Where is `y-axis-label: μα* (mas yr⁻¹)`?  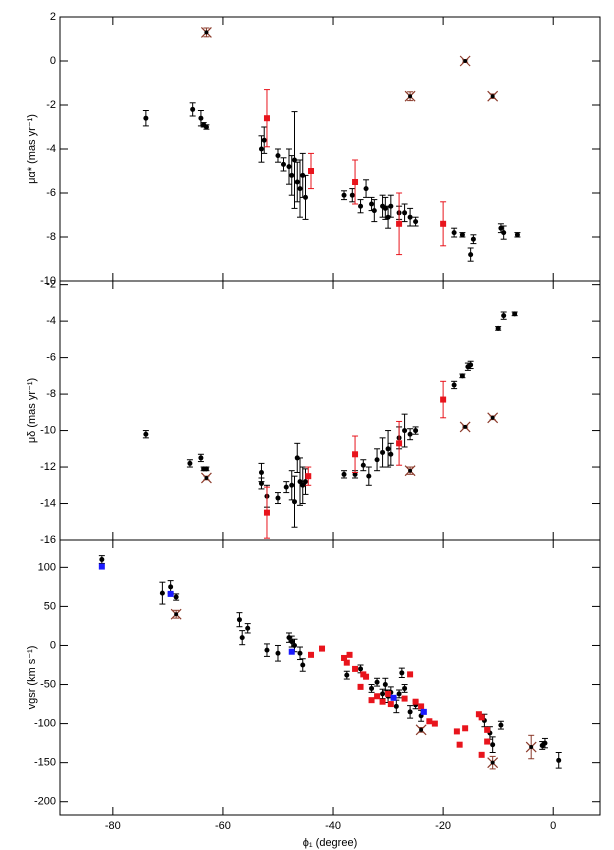
y-axis-label: μα* (mas yr⁻¹) is located at coordinates (32, 149).